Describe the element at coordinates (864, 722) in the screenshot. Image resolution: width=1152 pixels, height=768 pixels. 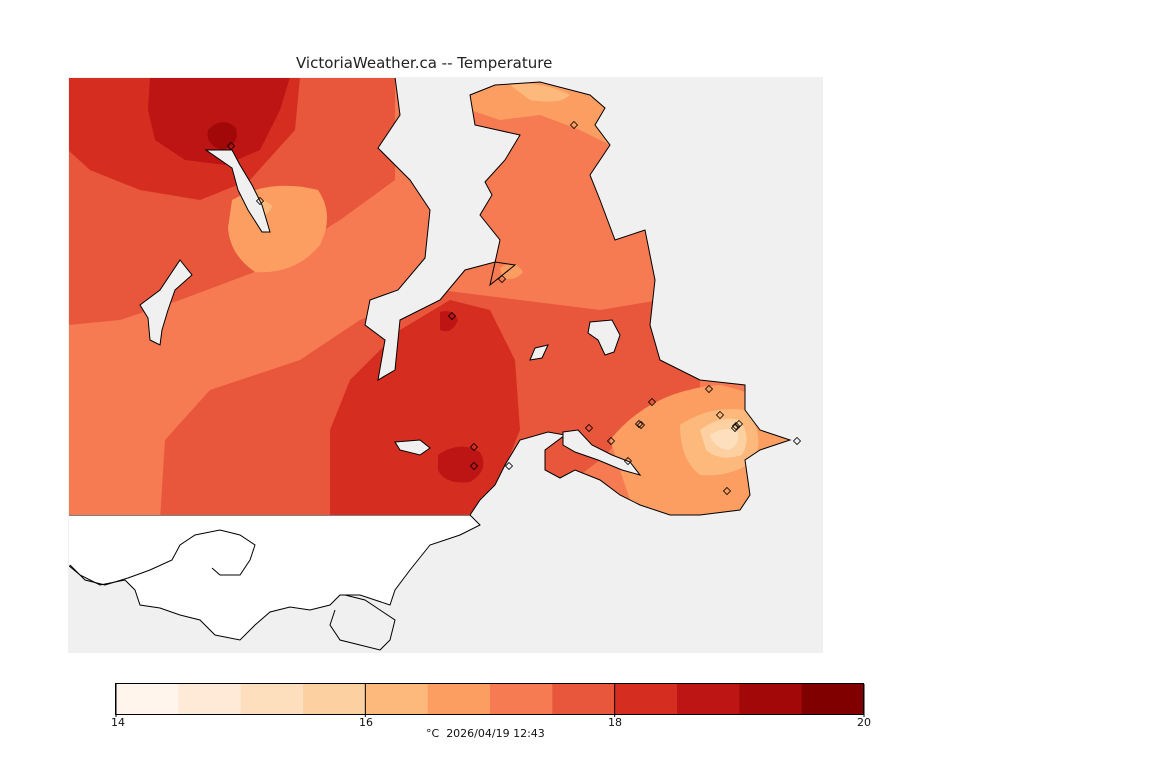
I see `colorbar-tick-20: 20` at that location.